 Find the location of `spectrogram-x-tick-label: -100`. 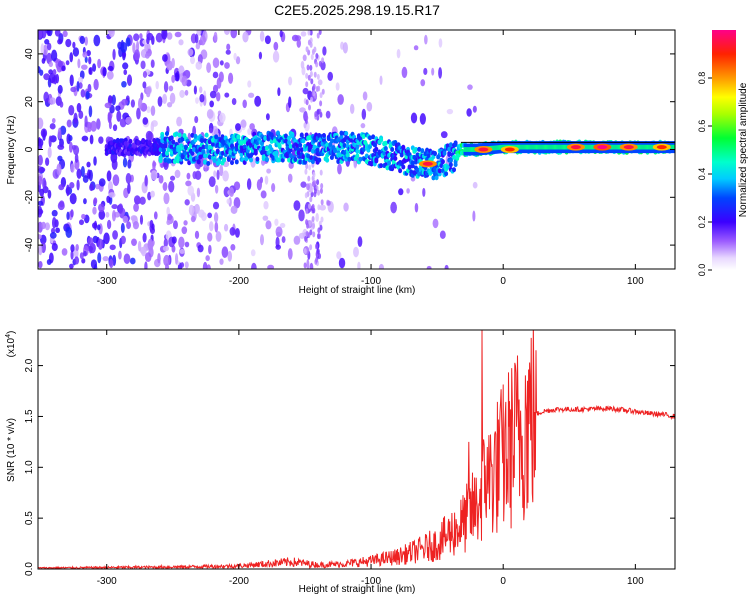

spectrogram-x-tick-label: -100 is located at coordinates (371, 281).